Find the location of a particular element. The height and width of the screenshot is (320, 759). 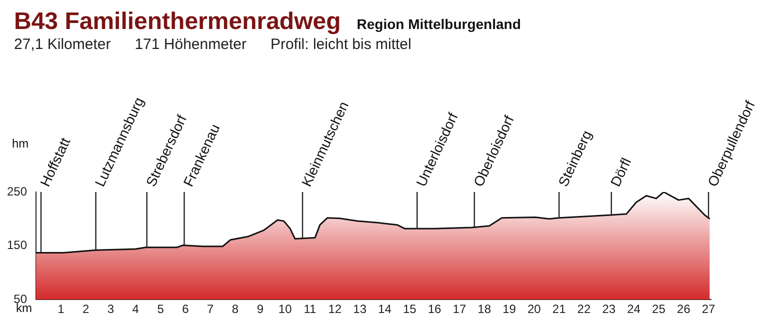

x-tick-label: 24 is located at coordinates (634, 309).